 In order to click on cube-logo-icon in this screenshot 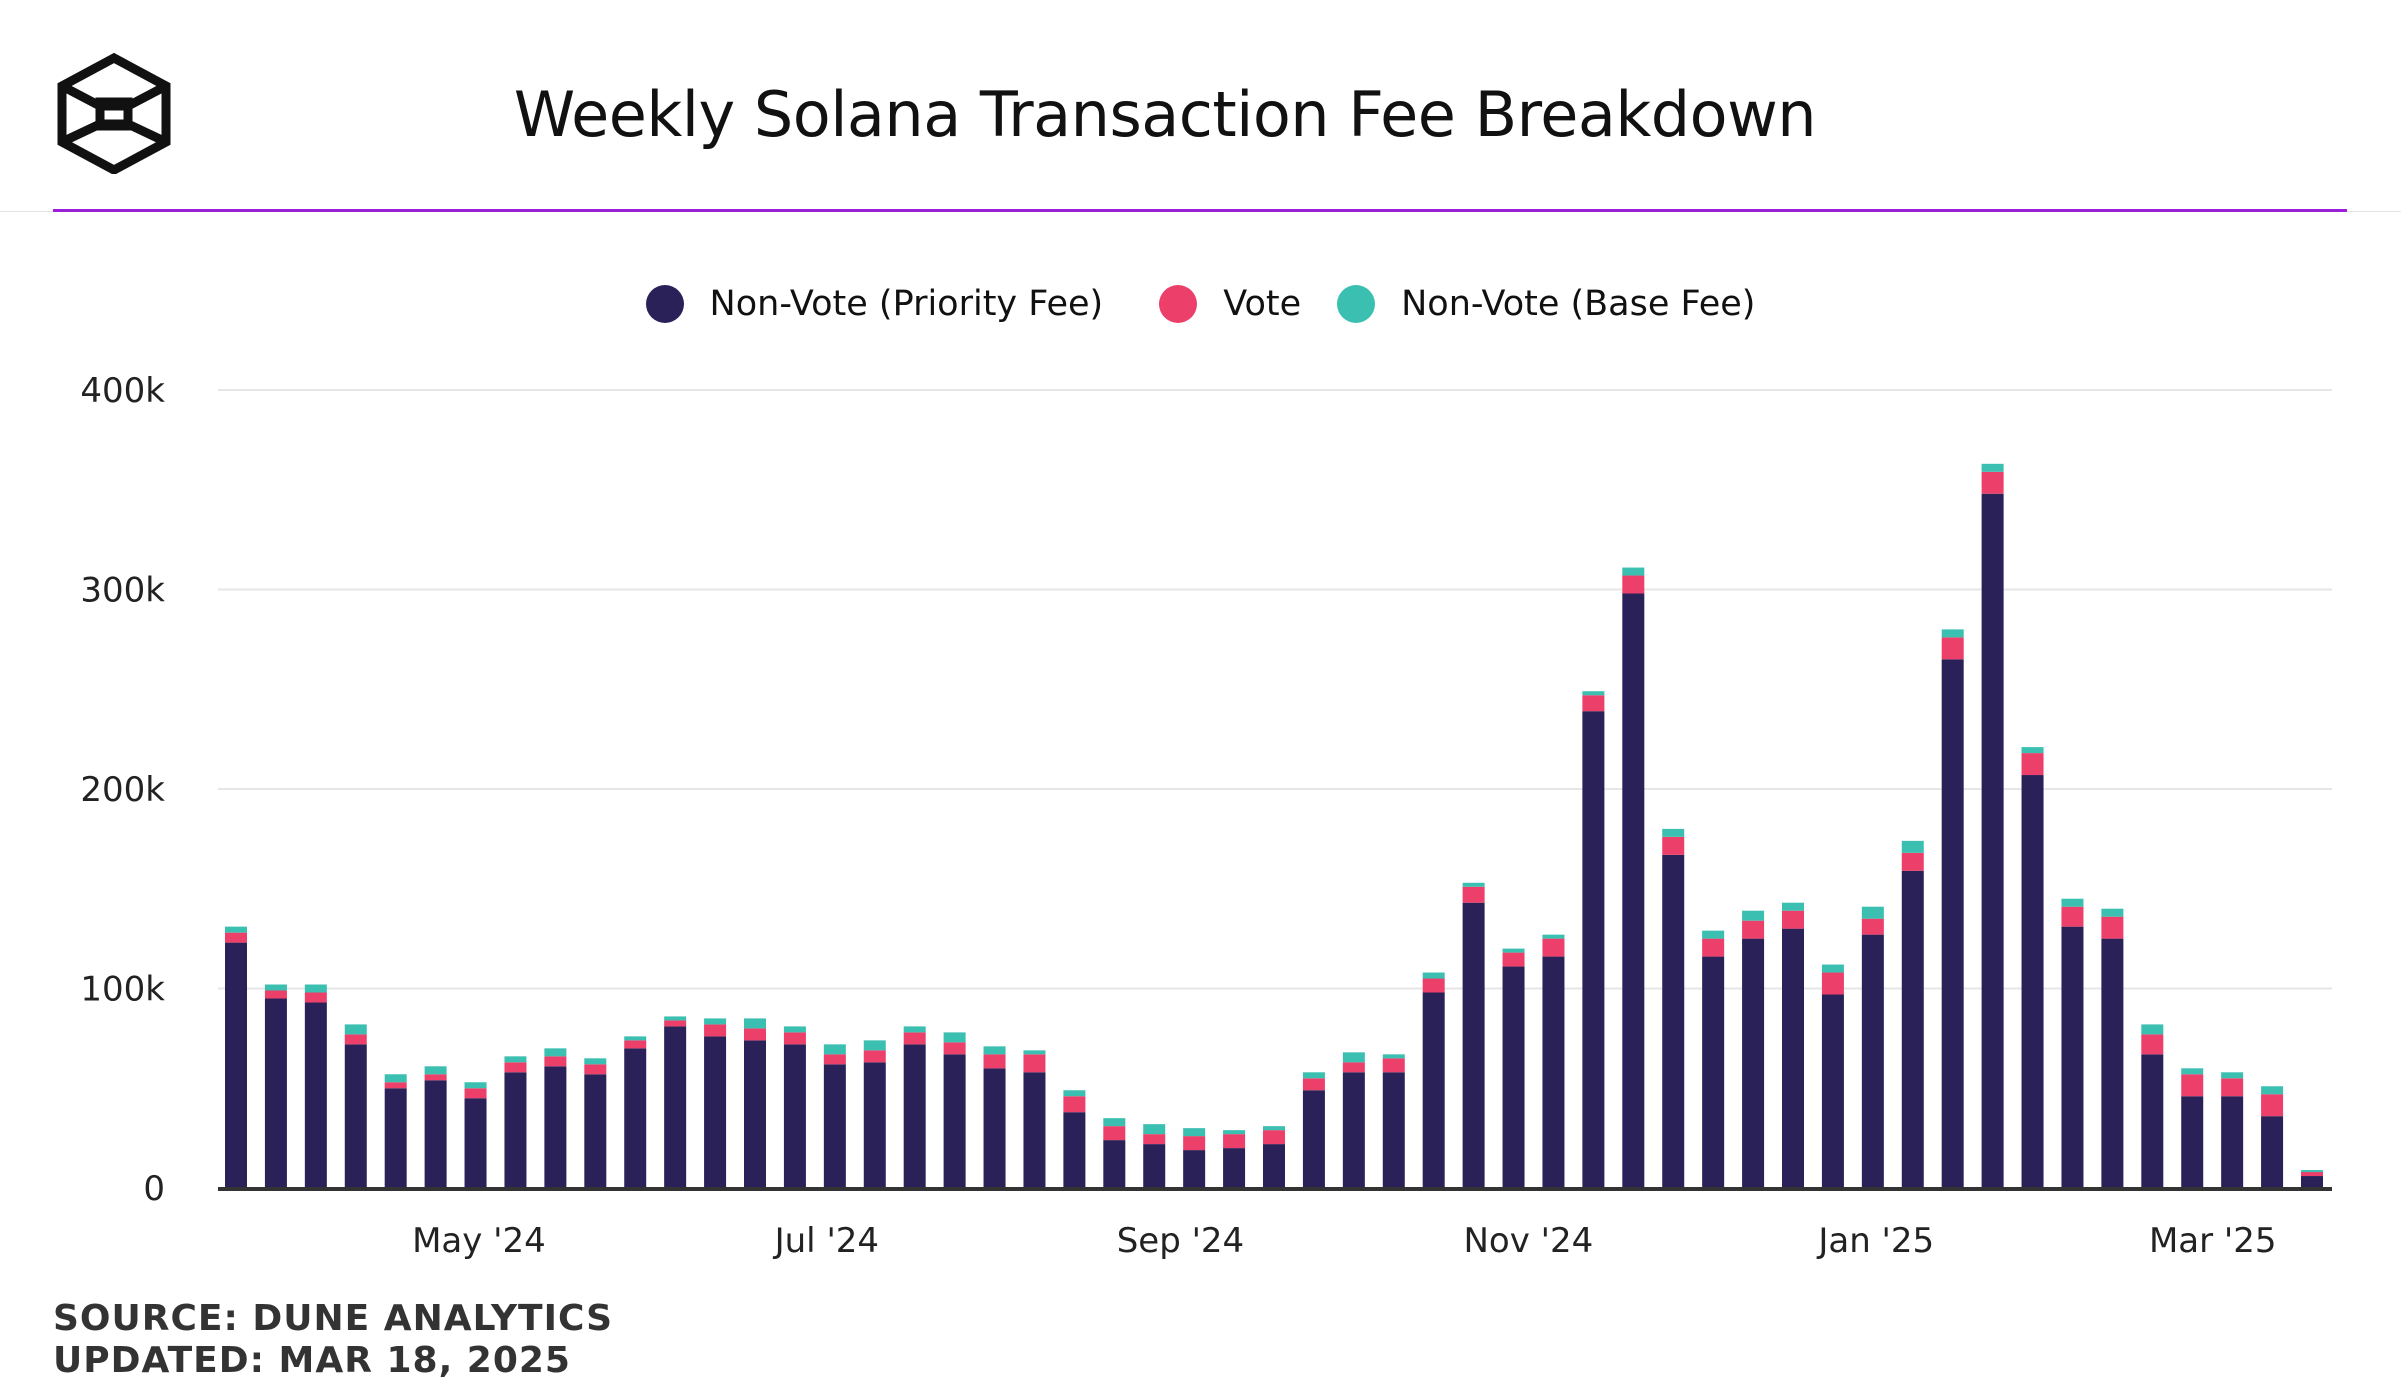, I will do `click(114, 113)`.